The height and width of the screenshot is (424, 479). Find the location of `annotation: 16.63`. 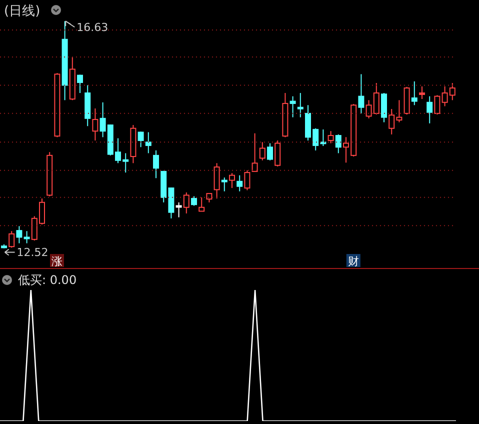

annotation: 16.63 is located at coordinates (92, 27).